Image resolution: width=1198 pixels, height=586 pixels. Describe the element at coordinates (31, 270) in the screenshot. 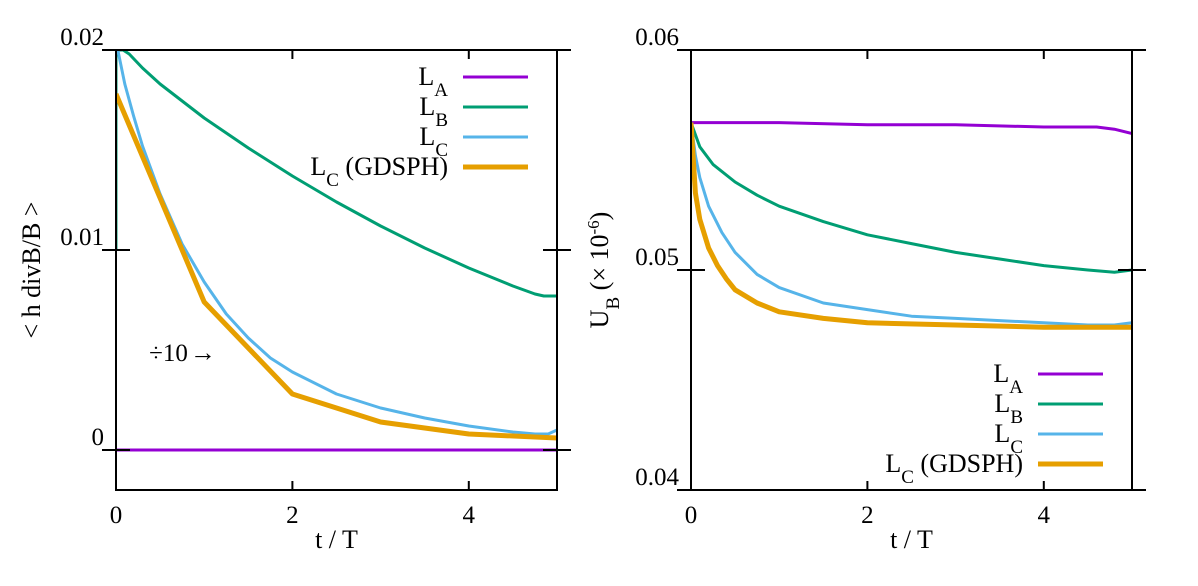

I see `y-axis-label: < h divB/B >` at that location.